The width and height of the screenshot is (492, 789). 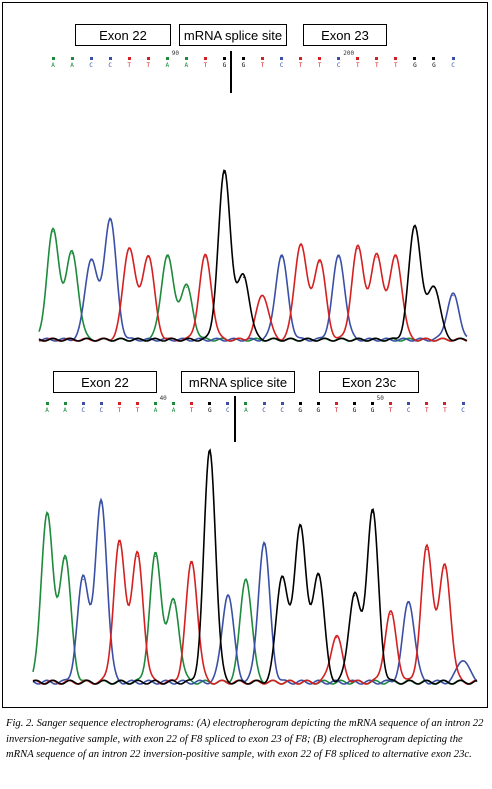 I want to click on sequence-row-a: A A C C T T A A T G G T C T T C T T T G G C 90 200, so click(x=245, y=62).